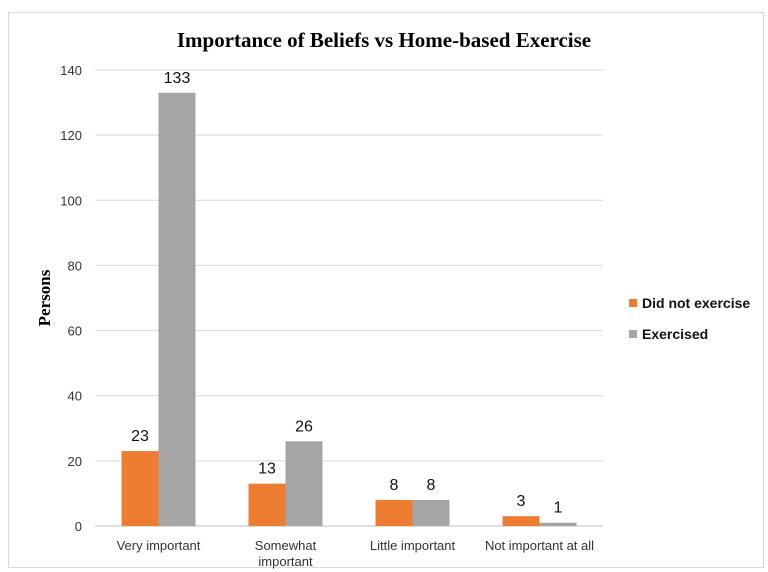  I want to click on data-label: 23, so click(140, 436).